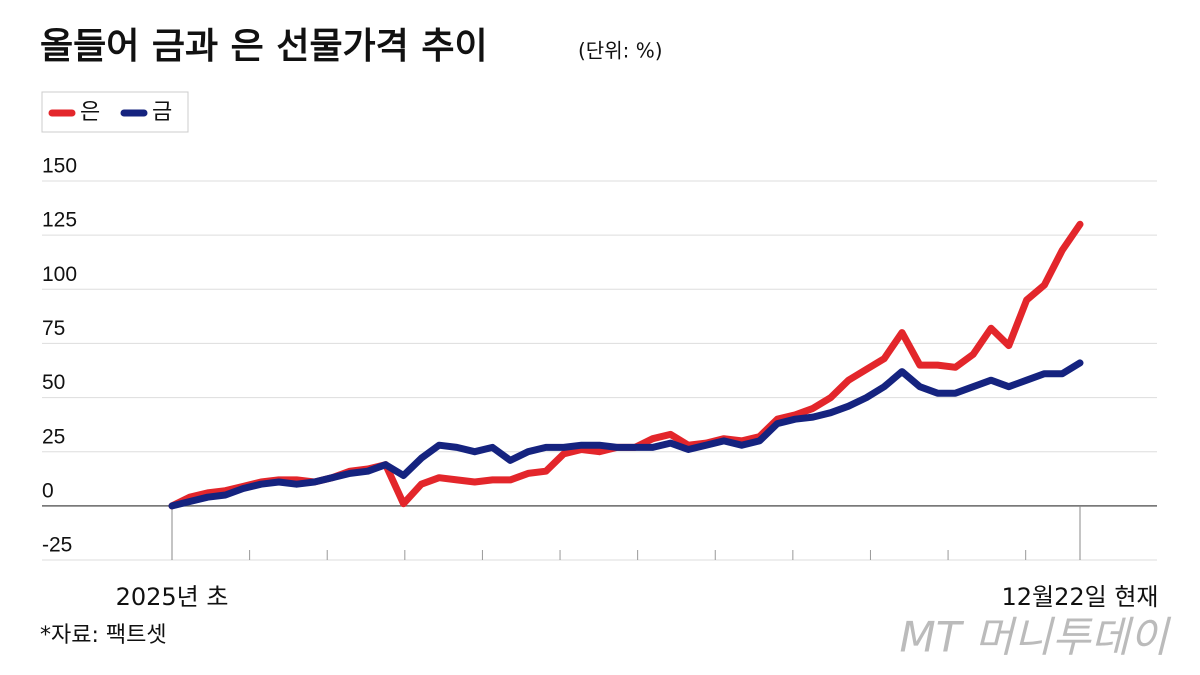 The width and height of the screenshot is (1200, 675). What do you see at coordinates (172, 597) in the screenshot?
I see `x-tick-label: 2025년 초` at bounding box center [172, 597].